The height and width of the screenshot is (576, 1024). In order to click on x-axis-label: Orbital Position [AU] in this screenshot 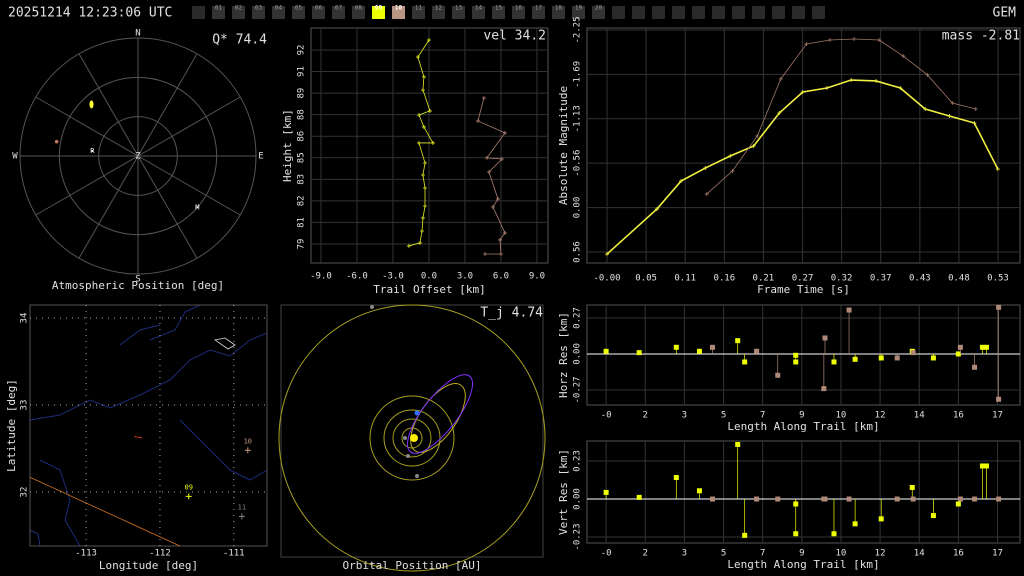, I will do `click(411, 565)`.